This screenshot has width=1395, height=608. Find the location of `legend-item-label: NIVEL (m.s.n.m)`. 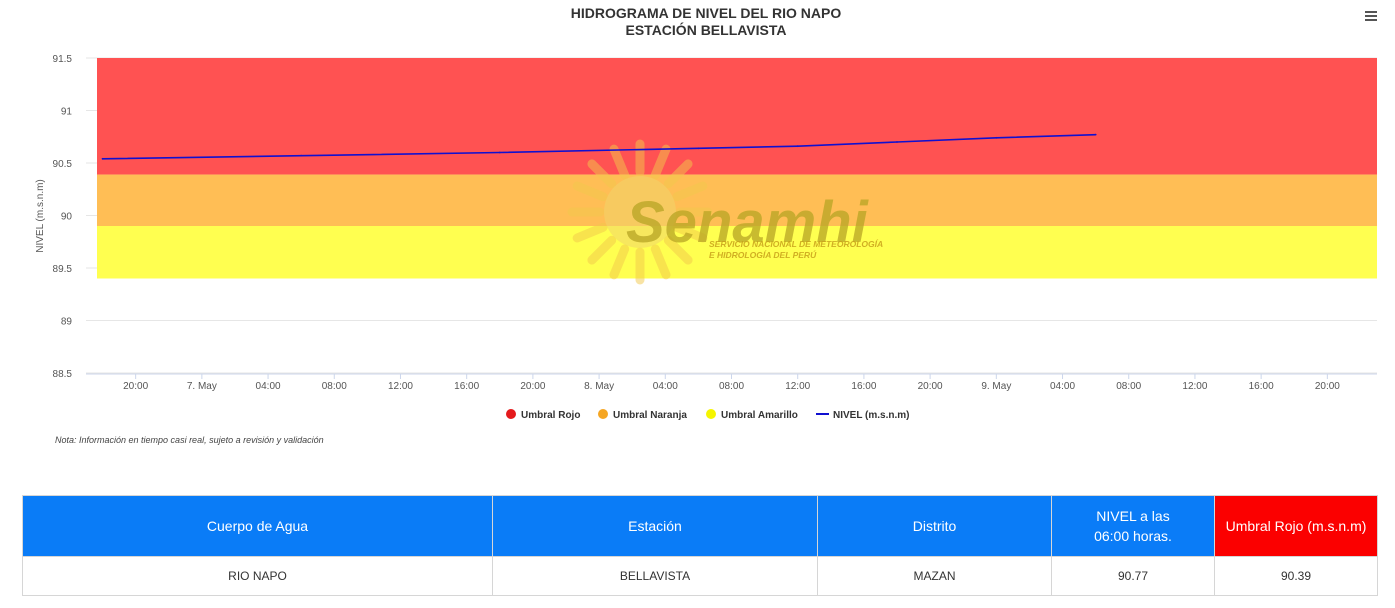

legend-item-label: NIVEL (m.s.n.m) is located at coordinates (871, 415).